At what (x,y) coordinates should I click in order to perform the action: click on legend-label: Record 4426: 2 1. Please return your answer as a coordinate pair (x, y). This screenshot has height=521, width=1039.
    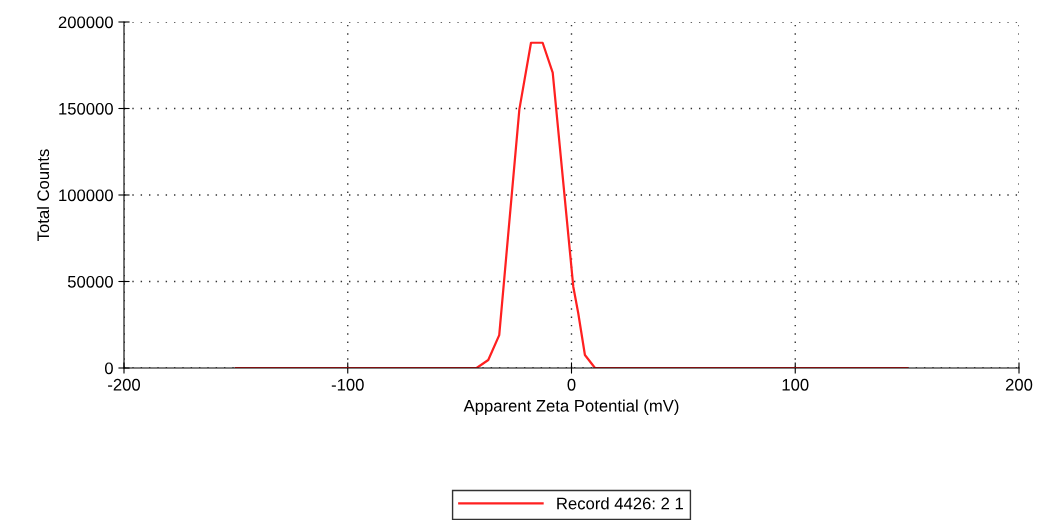
    Looking at the image, I should click on (620, 503).